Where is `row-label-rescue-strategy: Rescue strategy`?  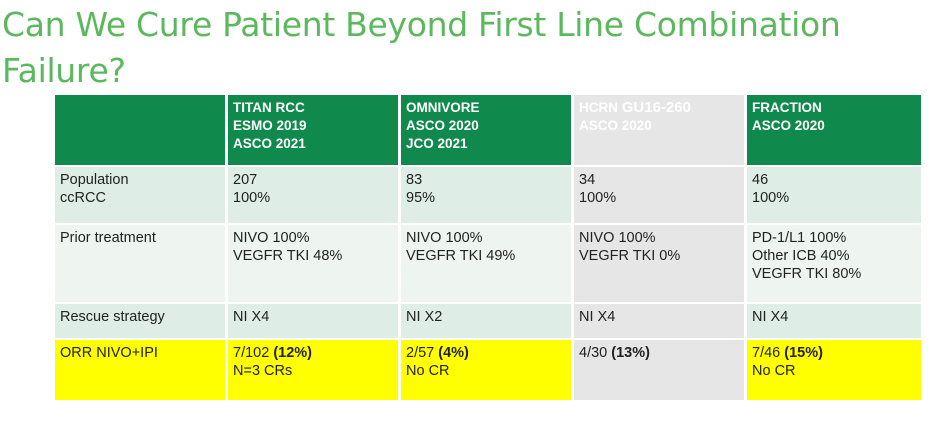
row-label-rescue-strategy: Rescue strategy is located at coordinates (140, 321).